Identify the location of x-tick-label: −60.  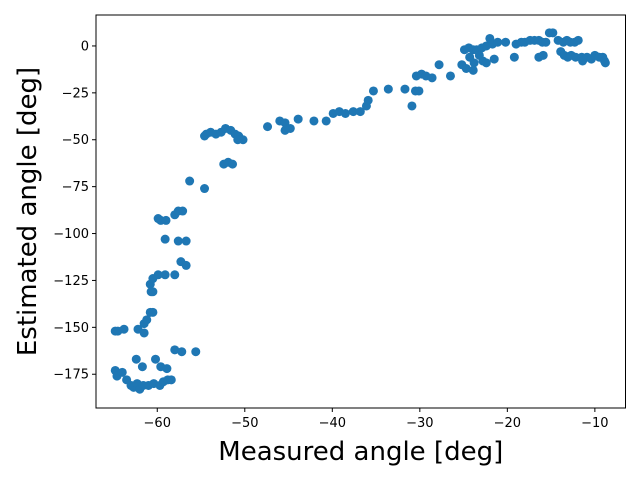
(157, 423).